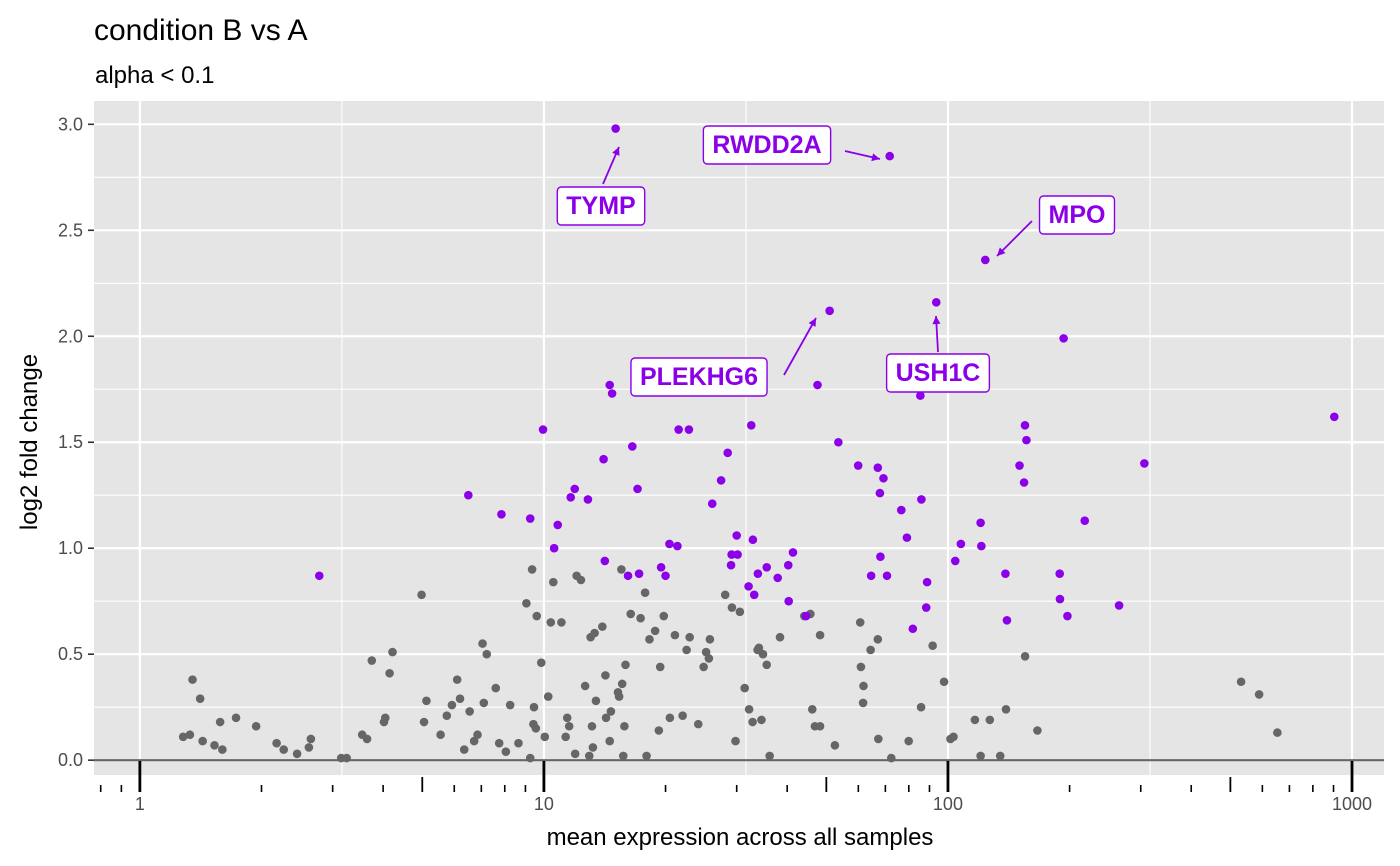 The image size is (1400, 866). I want to click on chart-subtitle: alpha < 0.1, so click(154, 75).